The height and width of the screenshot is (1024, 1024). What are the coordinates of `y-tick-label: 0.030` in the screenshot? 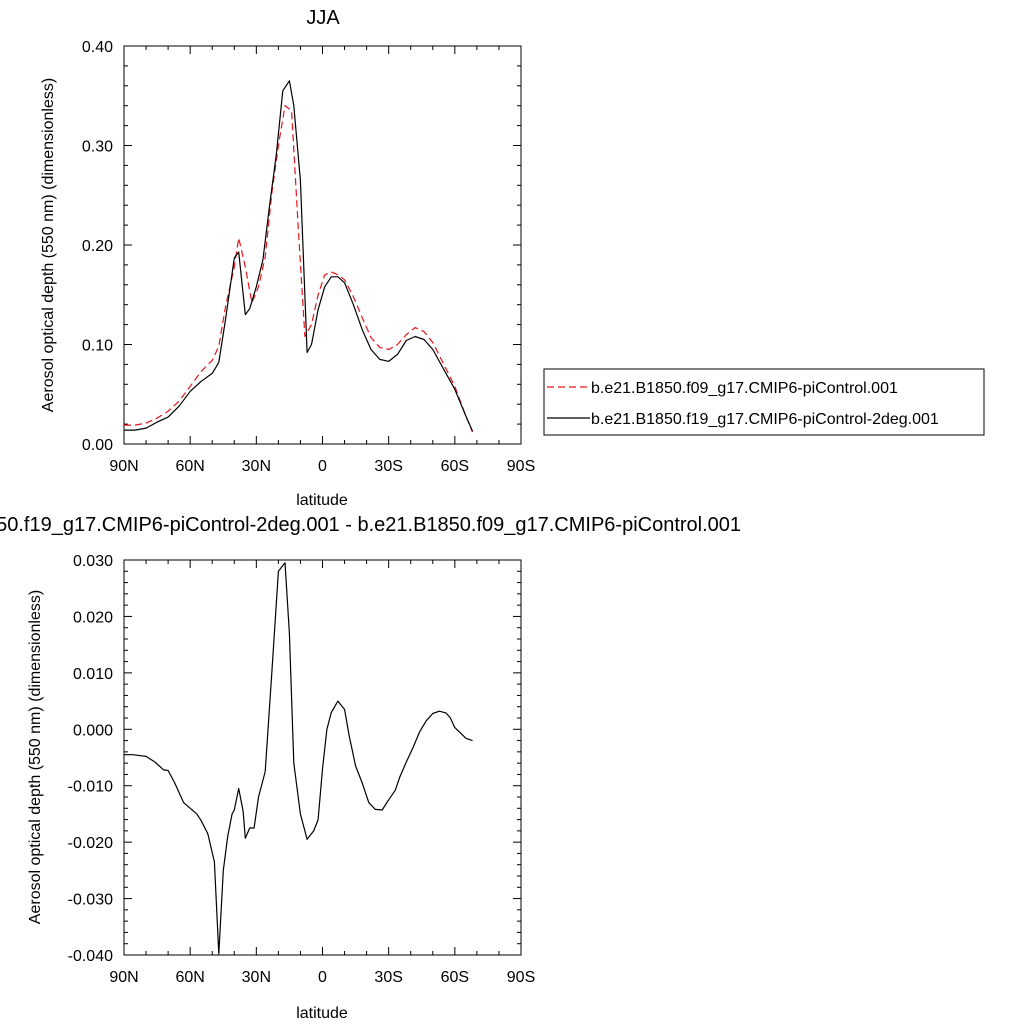 It's located at (93, 561).